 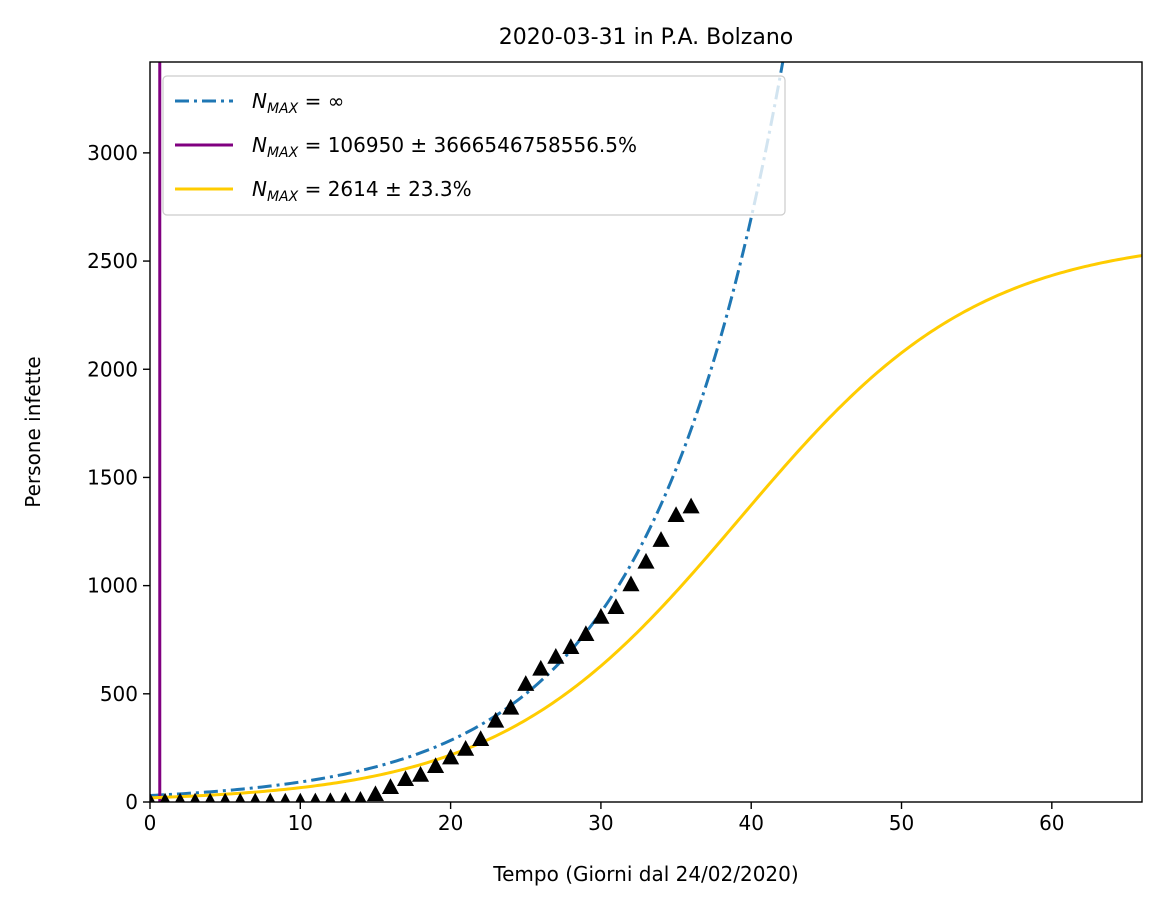 I want to click on y-tick-label: 2000, so click(x=112, y=369).